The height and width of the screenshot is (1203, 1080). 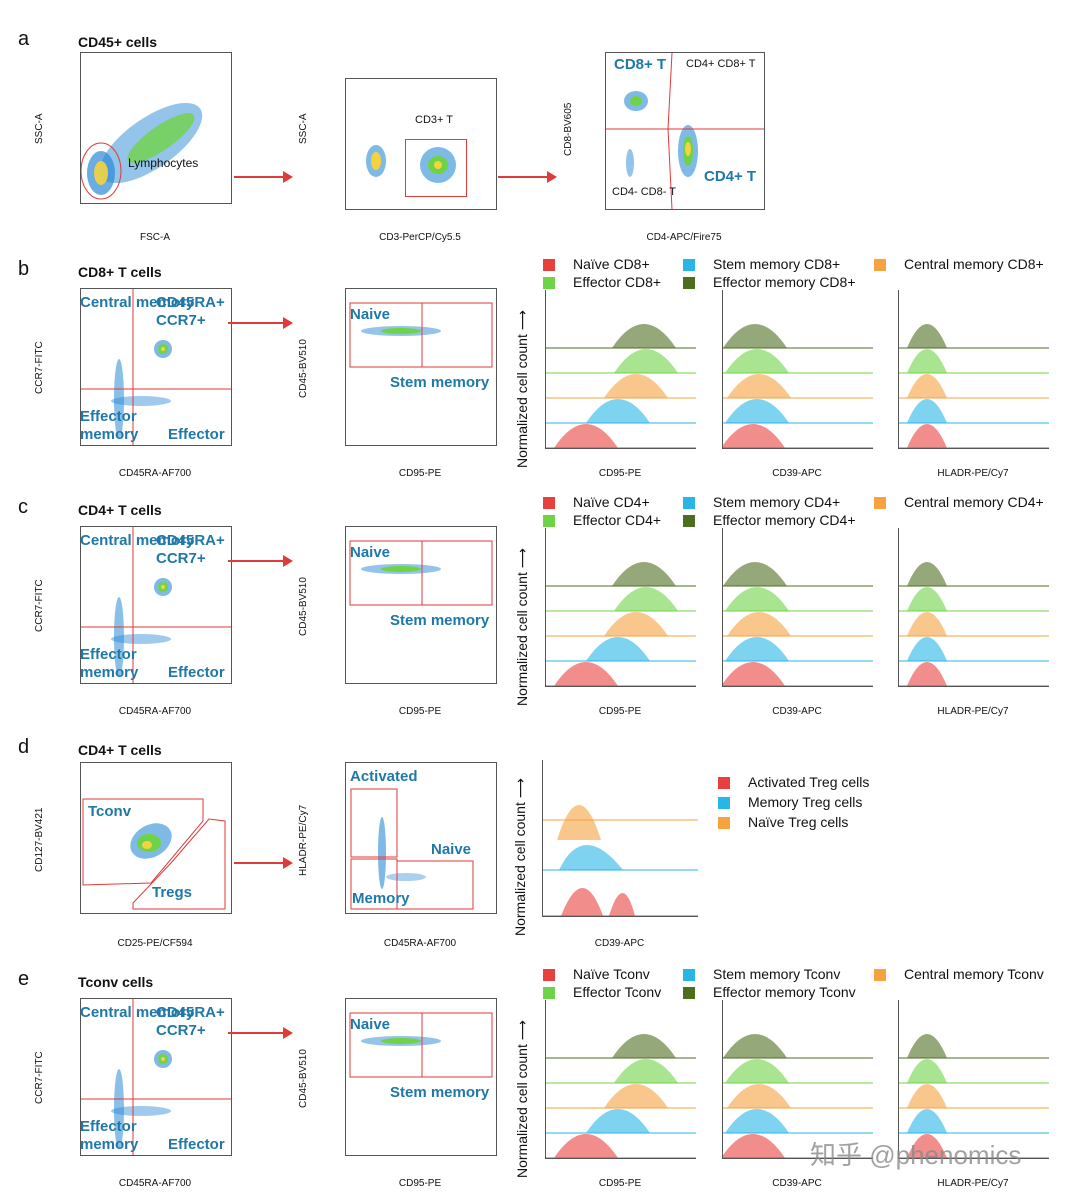 I want to click on xaxis-cd95-b: CD95-PE, so click(x=420, y=473).